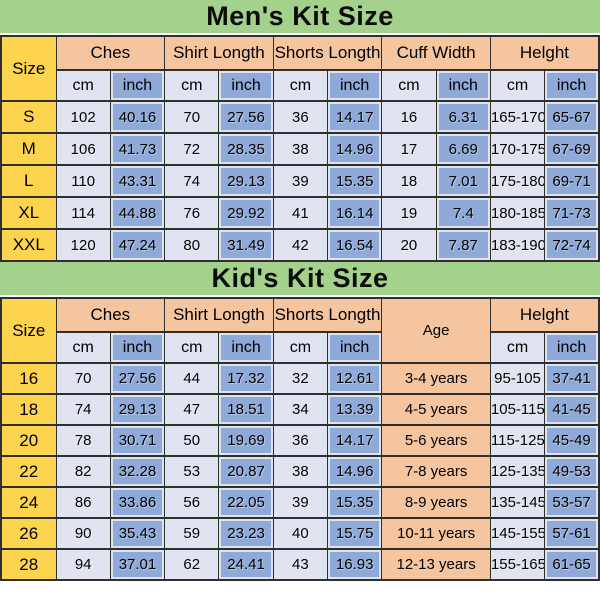 The width and height of the screenshot is (600, 600). I want to click on value-cell: 59, so click(192, 533).